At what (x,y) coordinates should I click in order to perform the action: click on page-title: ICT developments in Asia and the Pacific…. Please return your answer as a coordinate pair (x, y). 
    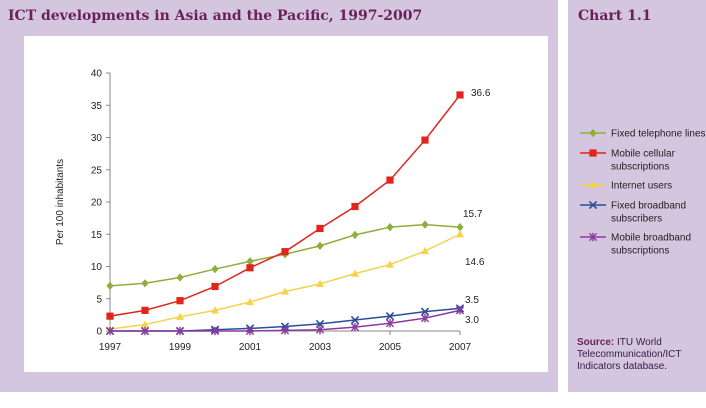
    Looking at the image, I should click on (215, 16).